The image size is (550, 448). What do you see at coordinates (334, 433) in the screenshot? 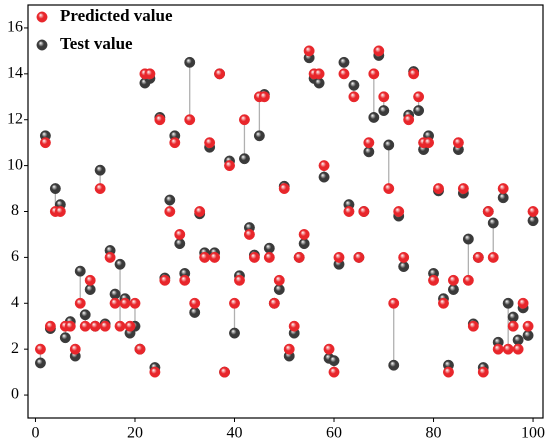
I see `x-tick-label: 60` at bounding box center [334, 433].